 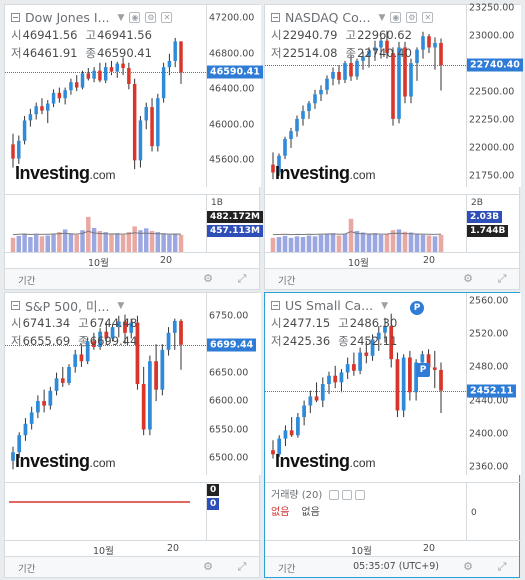 What do you see at coordinates (359, 495) in the screenshot?
I see `close-icon` at bounding box center [359, 495].